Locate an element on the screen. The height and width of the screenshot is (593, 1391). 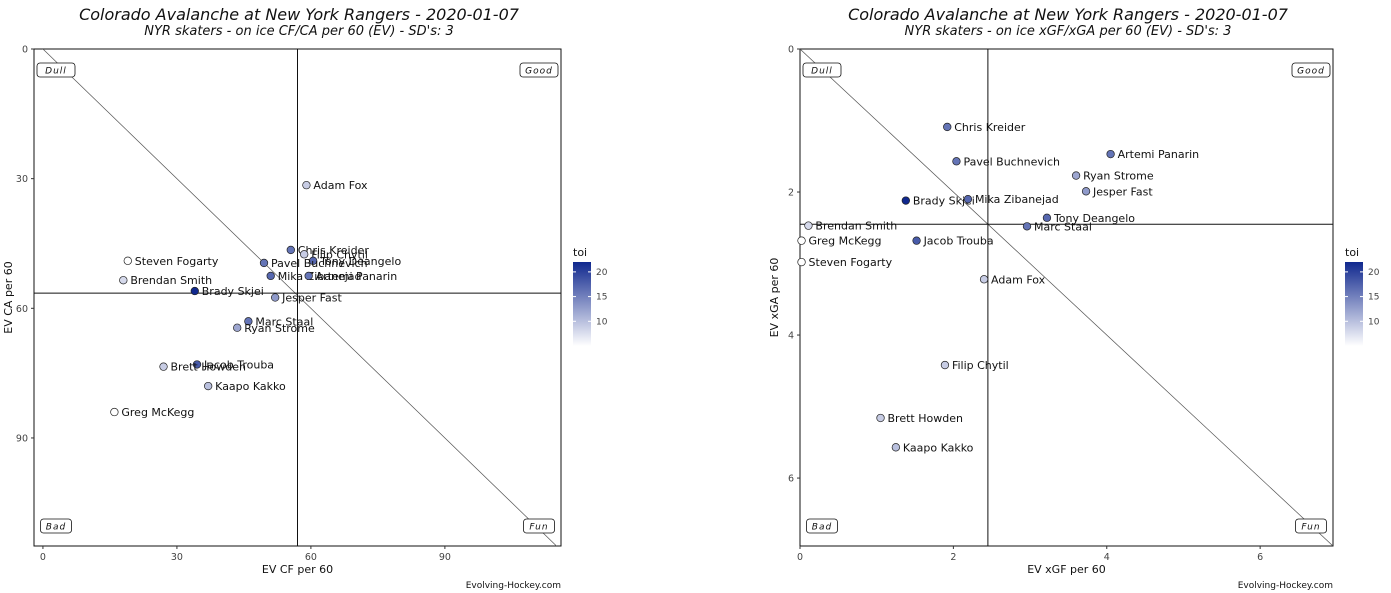
point-mika-zibanejad is located at coordinates (270, 276).